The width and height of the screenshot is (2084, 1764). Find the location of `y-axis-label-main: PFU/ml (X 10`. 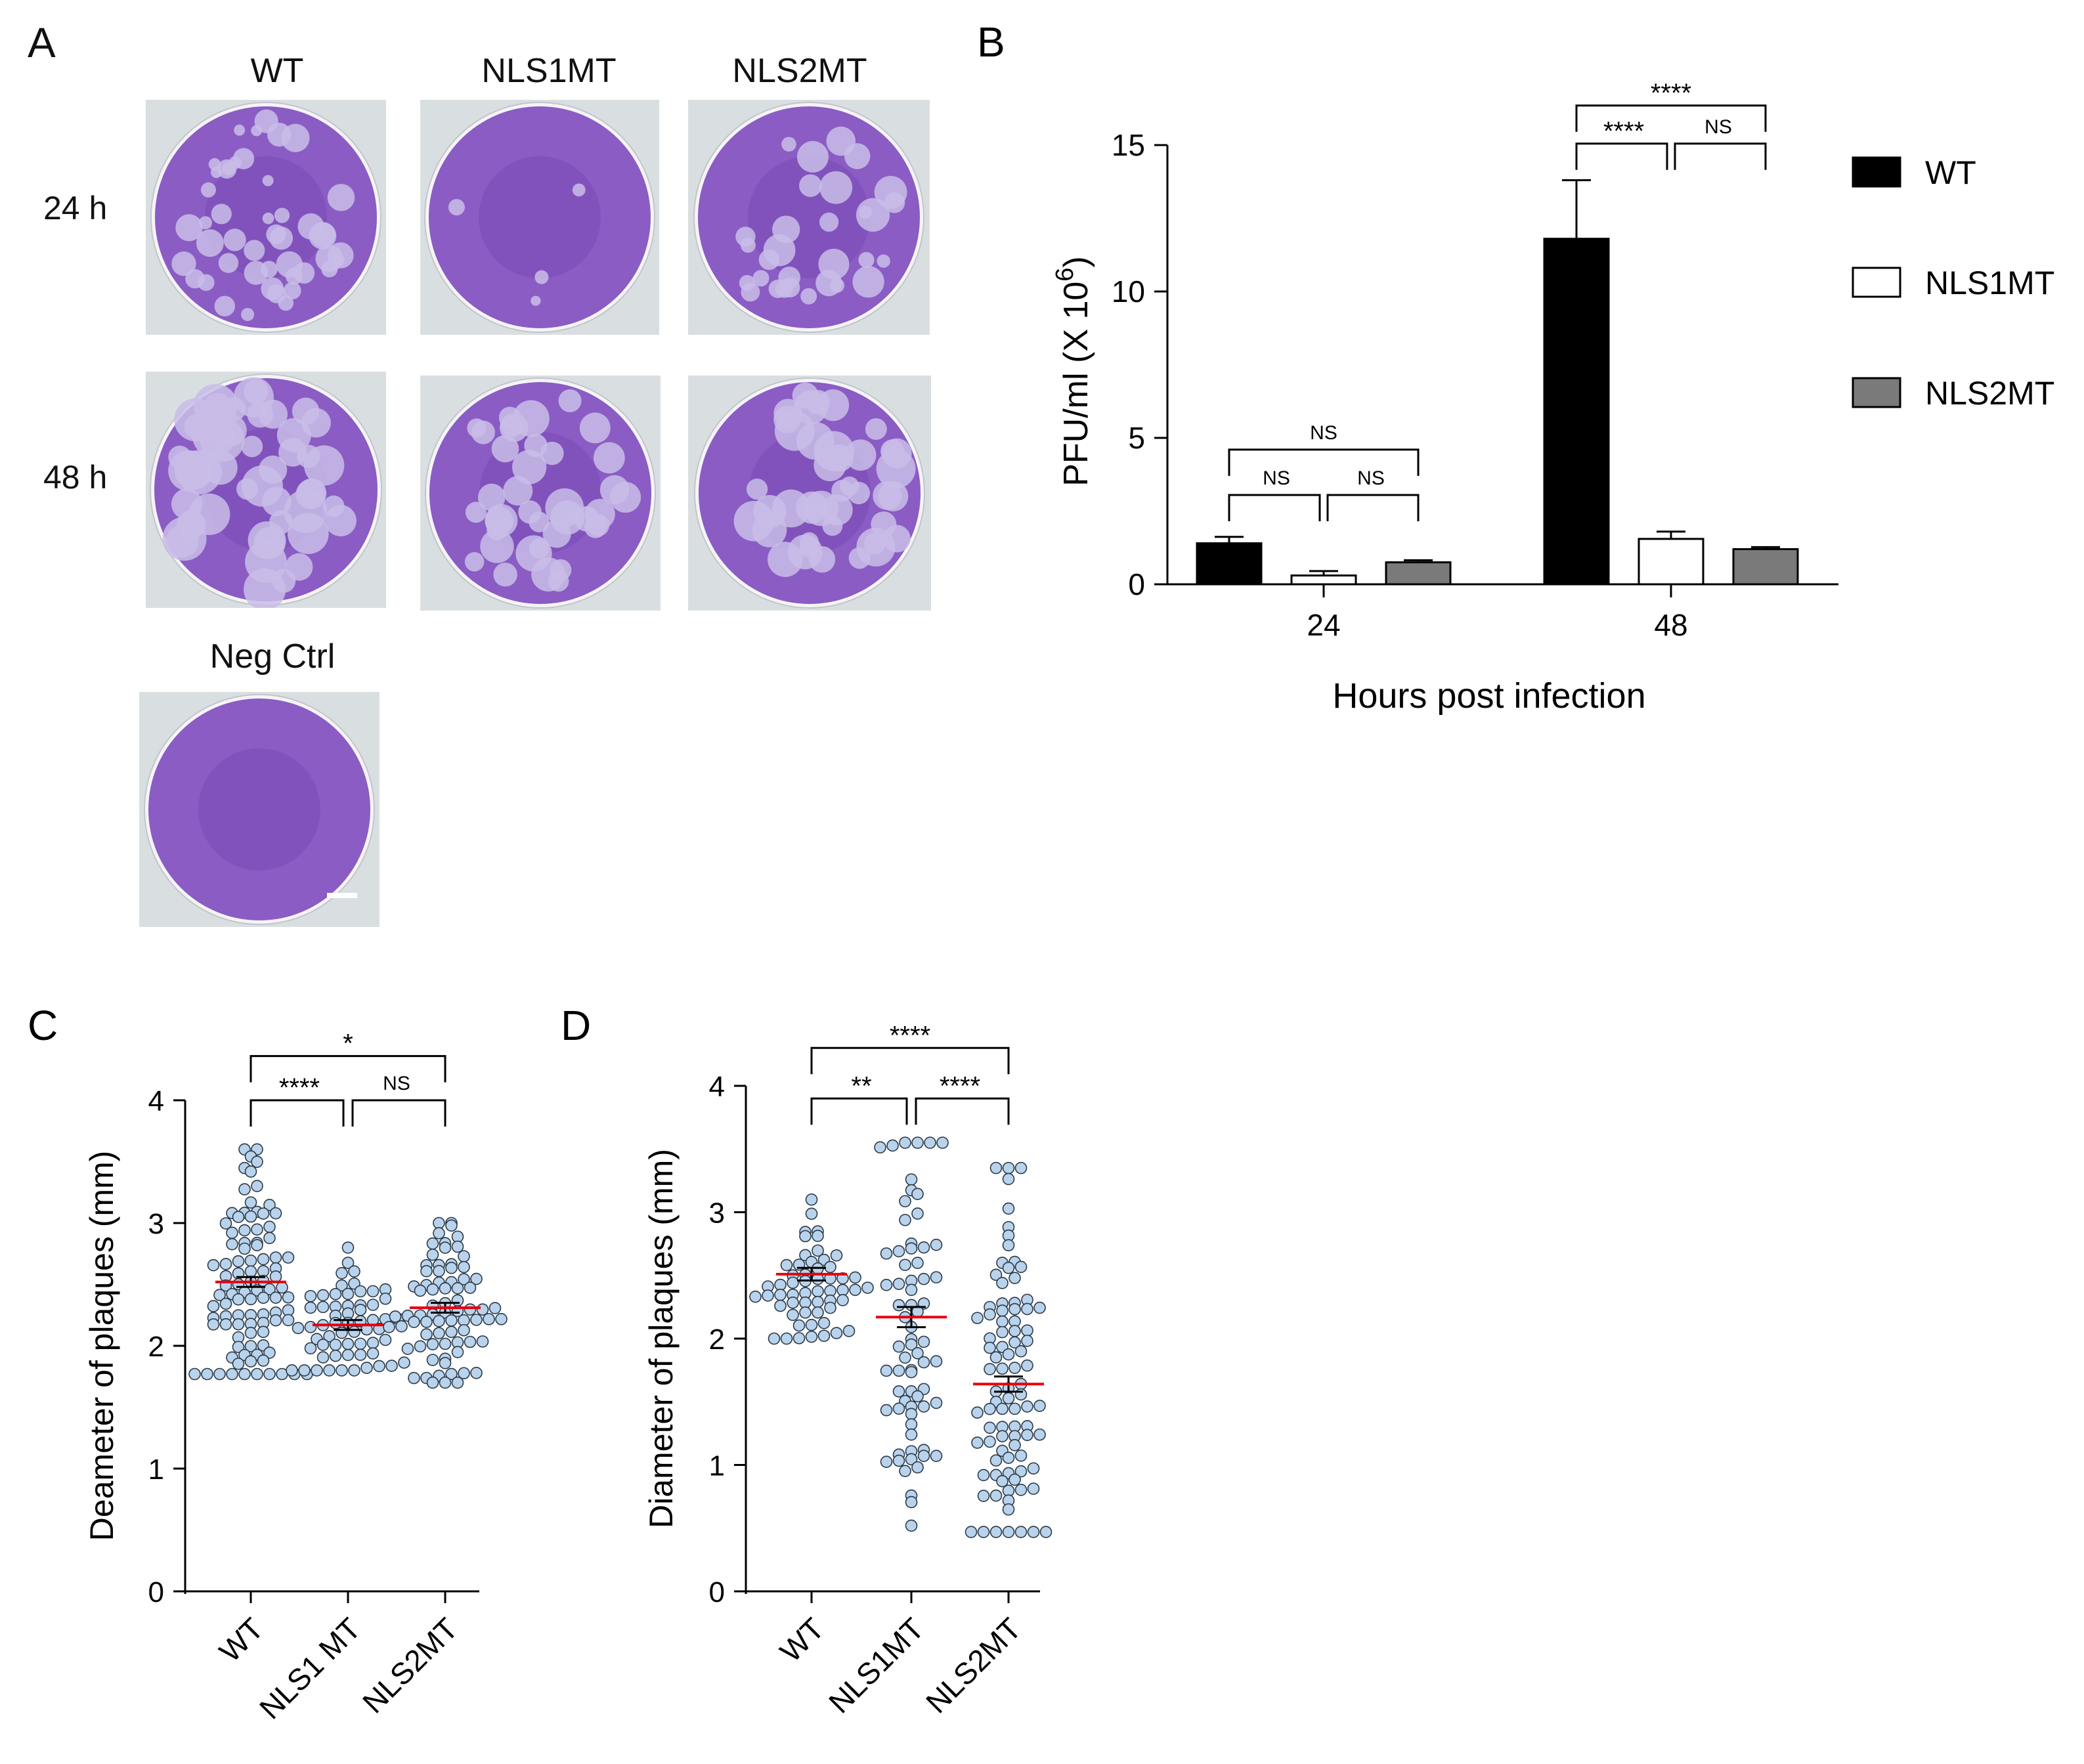

y-axis-label-main: PFU/ml (X 10 is located at coordinates (1076, 384).